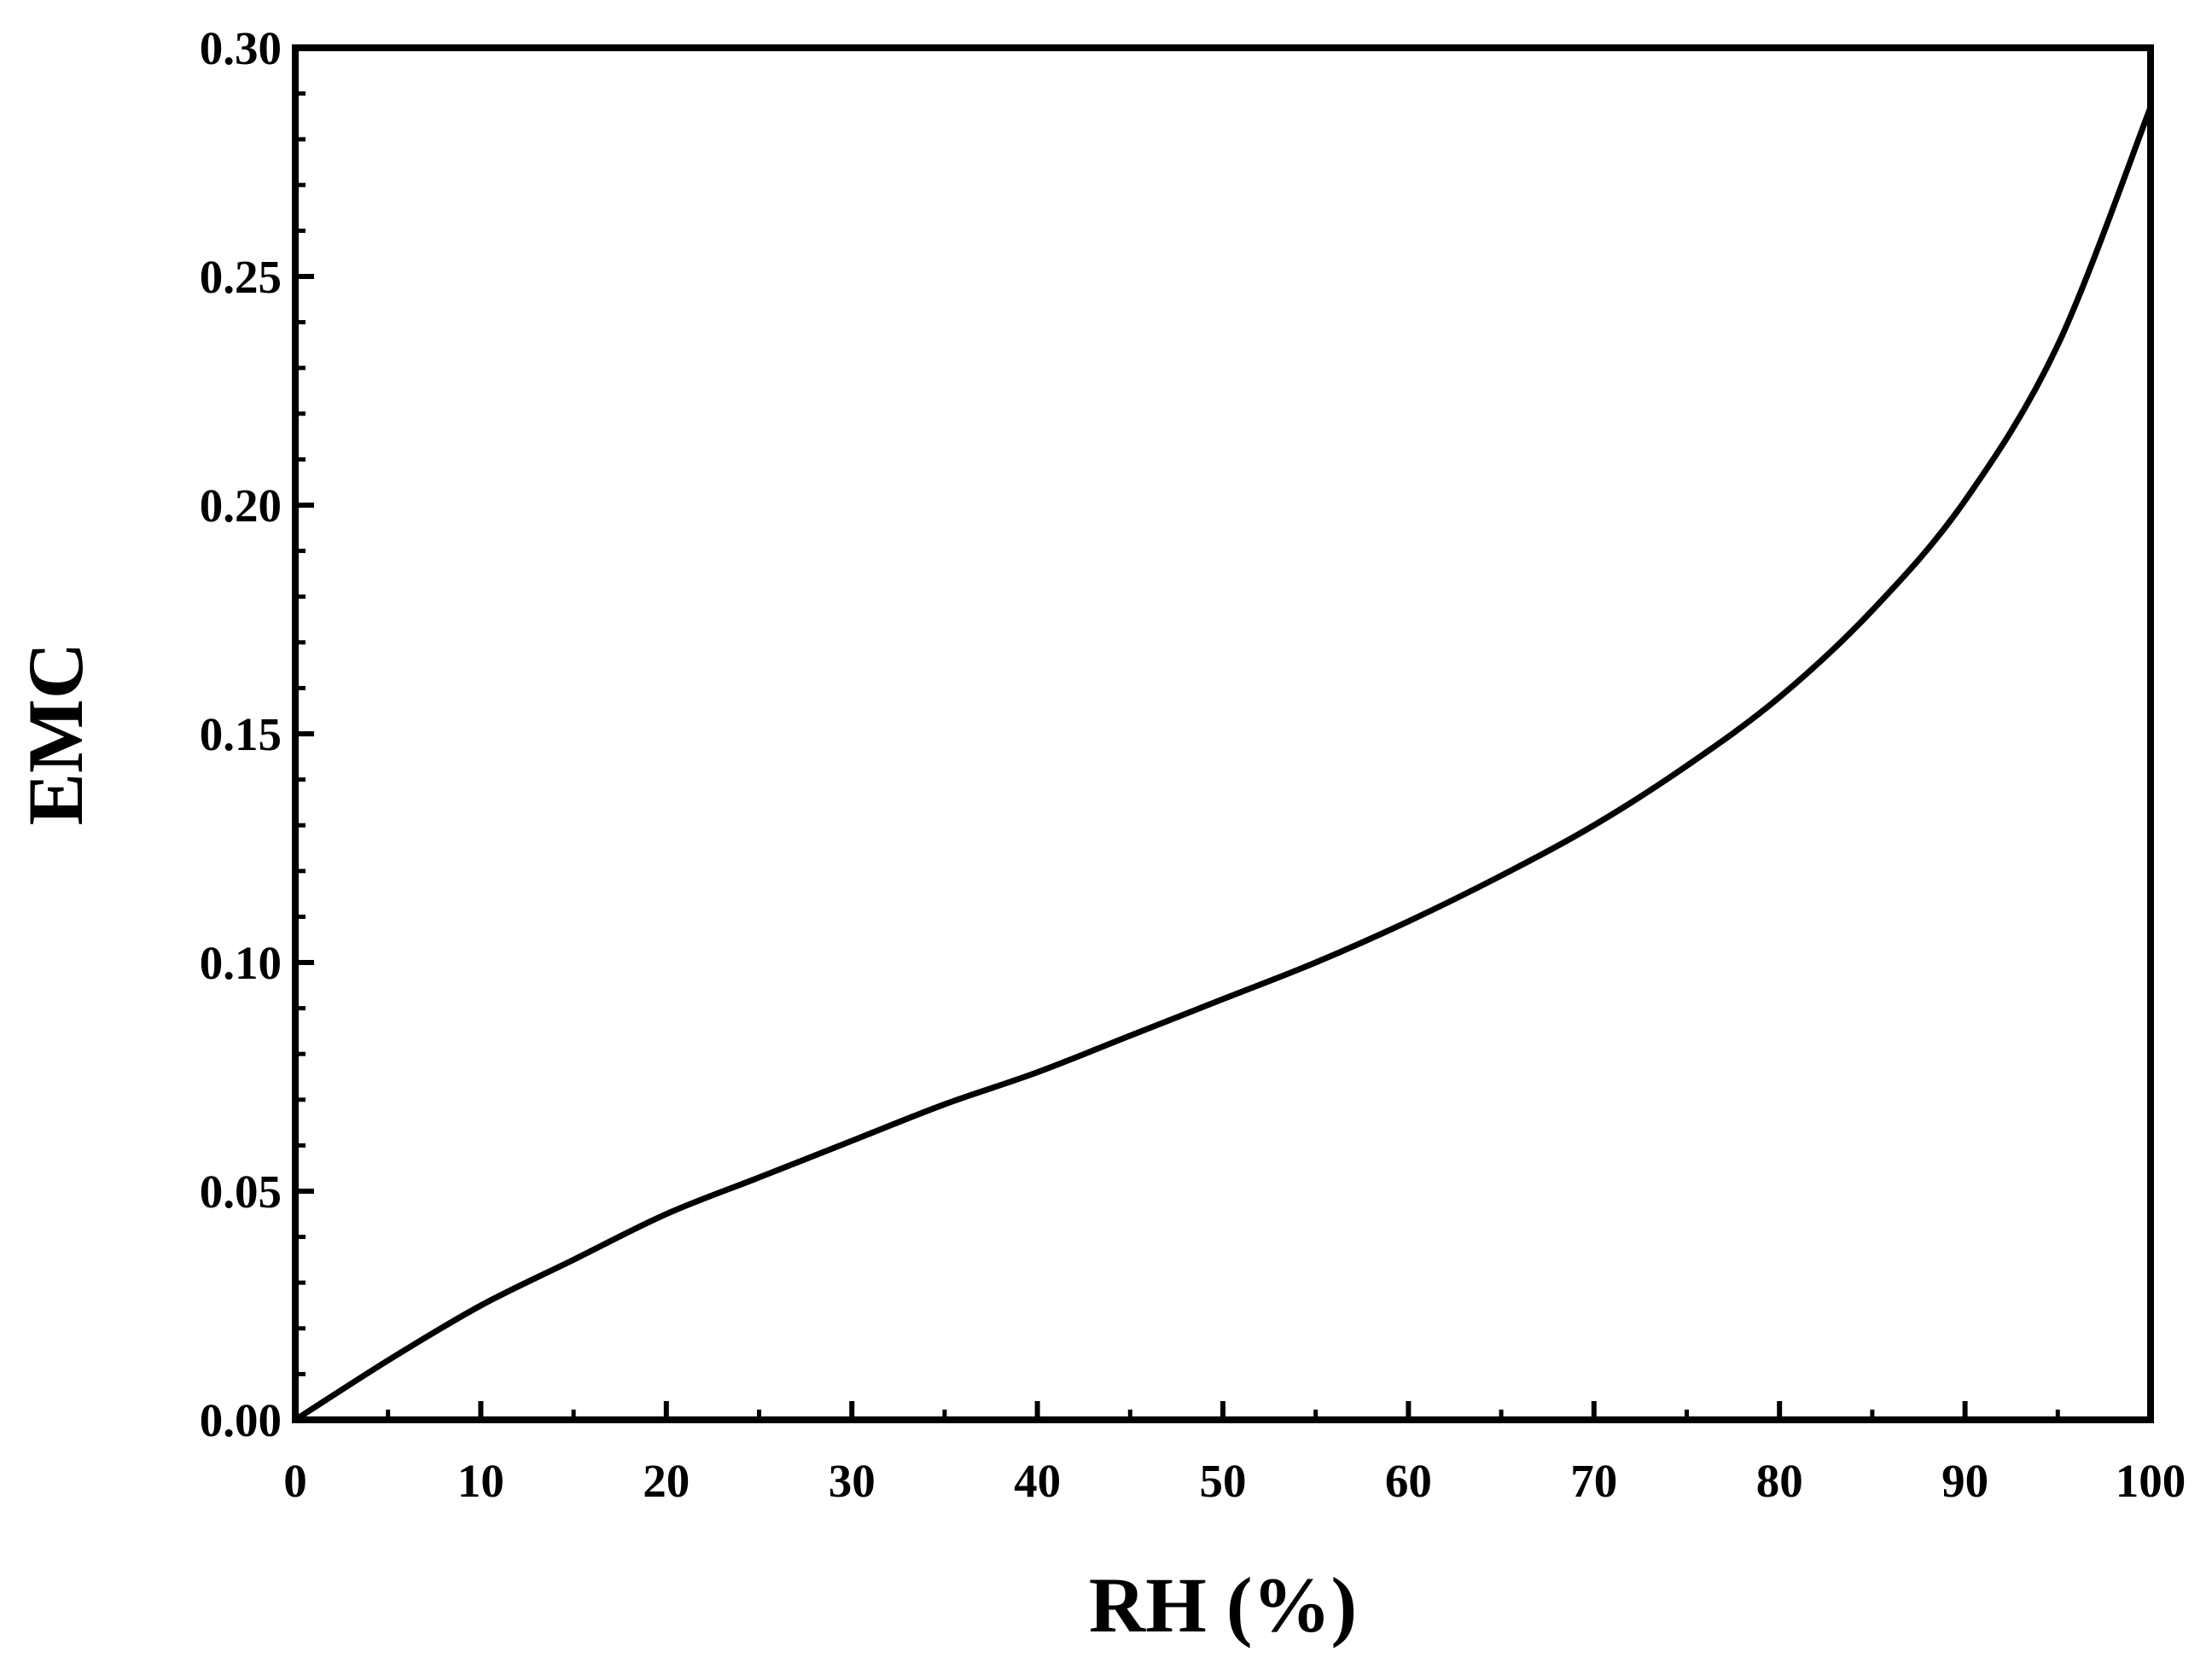 This screenshot has height=1669, width=2212. I want to click on y-axis-title: EMC, so click(55, 734).